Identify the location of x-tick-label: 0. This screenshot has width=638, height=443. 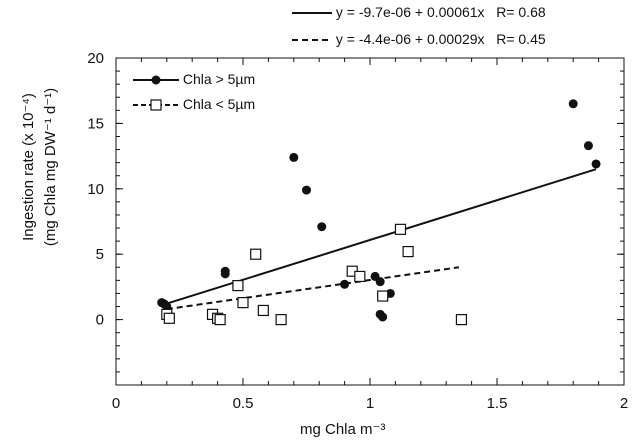
(116, 403).